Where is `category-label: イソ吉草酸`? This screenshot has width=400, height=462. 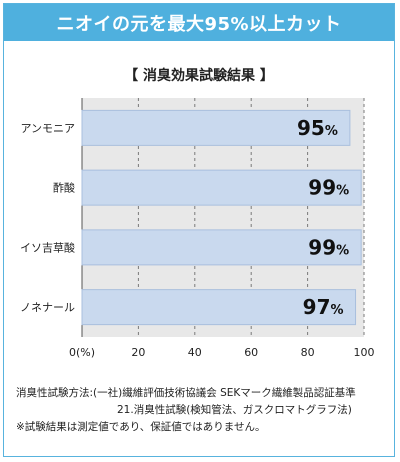
category-label: イソ吉草酸 is located at coordinates (47, 247).